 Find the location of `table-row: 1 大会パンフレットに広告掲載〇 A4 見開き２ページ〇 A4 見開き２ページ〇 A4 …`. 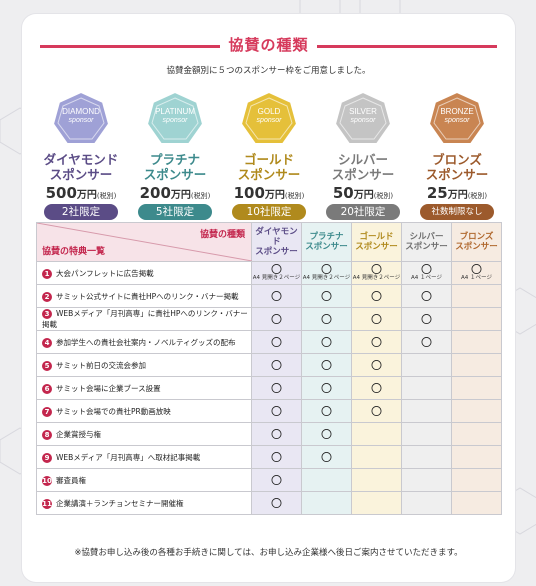

table-row: 1 大会パンフレットに広告掲載〇 A4 見開き２ページ〇 A4 見開き２ページ〇 A4 … is located at coordinates (269, 273).